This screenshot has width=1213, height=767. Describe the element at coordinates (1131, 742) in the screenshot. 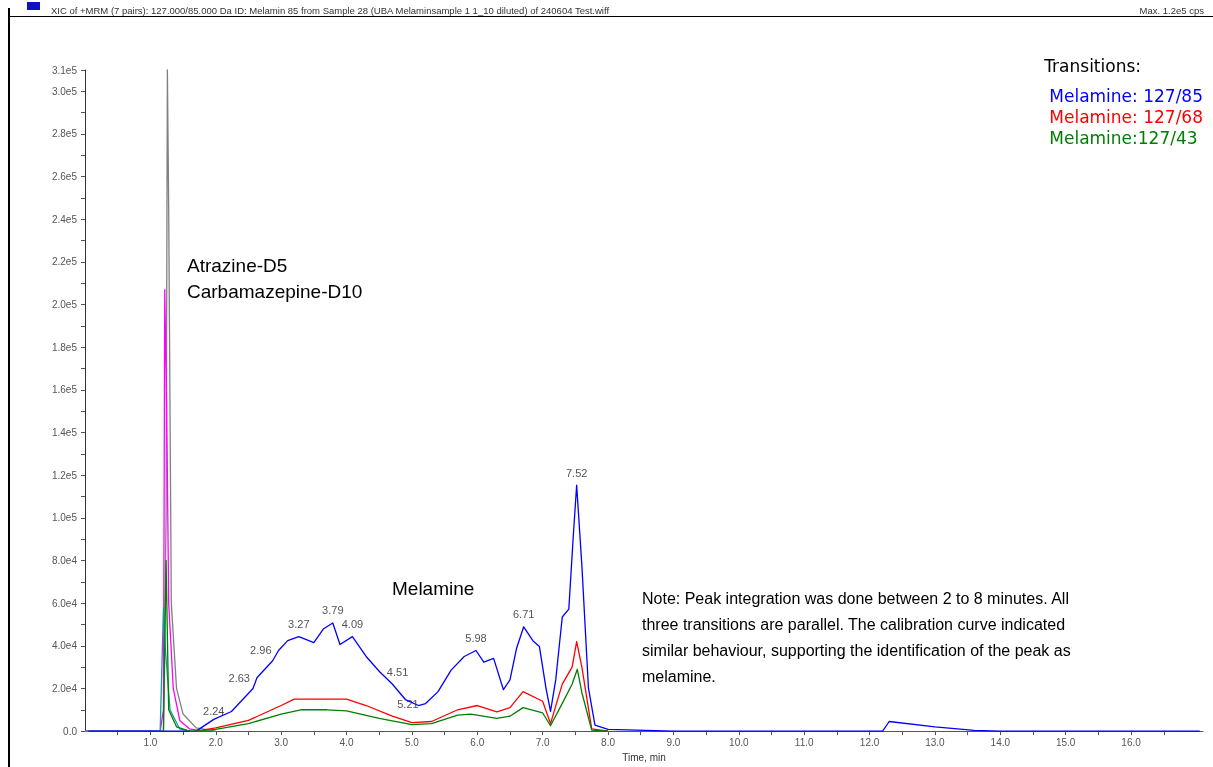

I see `x-tick-label: 16.0` at that location.